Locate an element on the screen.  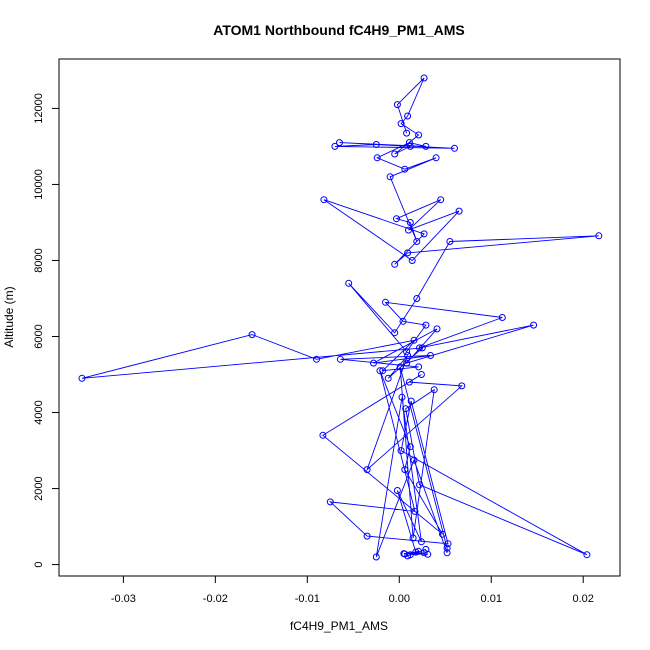
chart-title: ATOM1 Northbound fC4H9_PM1_AMS is located at coordinates (339, 30).